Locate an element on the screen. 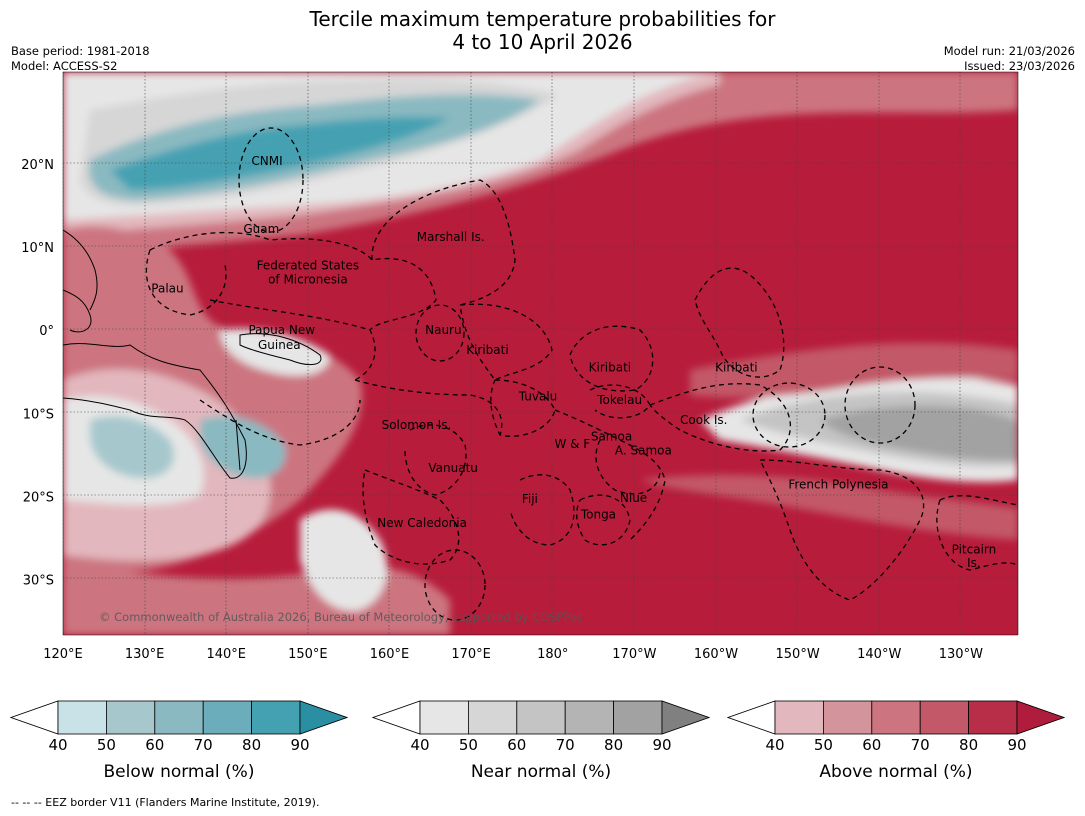 The height and width of the screenshot is (816, 1085). colorbar-above-normal: 40 50 60 70 80 90 is located at coordinates (896, 732).